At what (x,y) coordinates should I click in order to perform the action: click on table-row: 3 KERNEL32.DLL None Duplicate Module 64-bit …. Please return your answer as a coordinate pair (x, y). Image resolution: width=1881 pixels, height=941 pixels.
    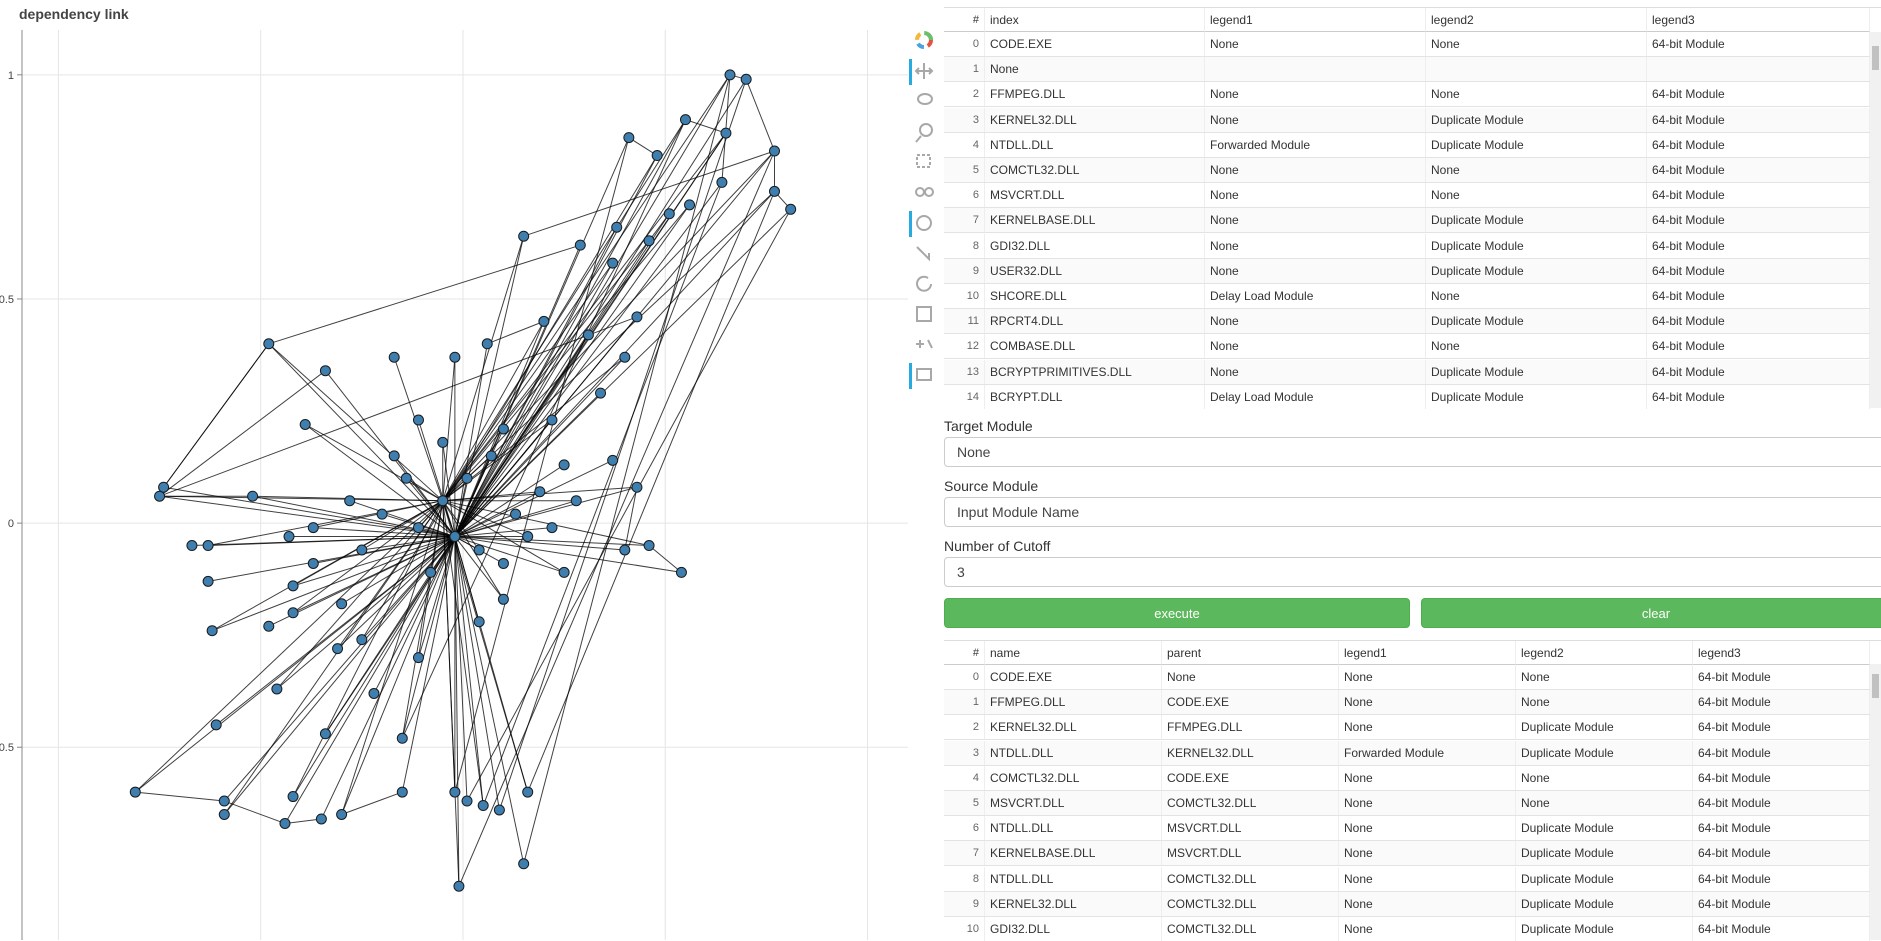
    Looking at the image, I should click on (1407, 120).